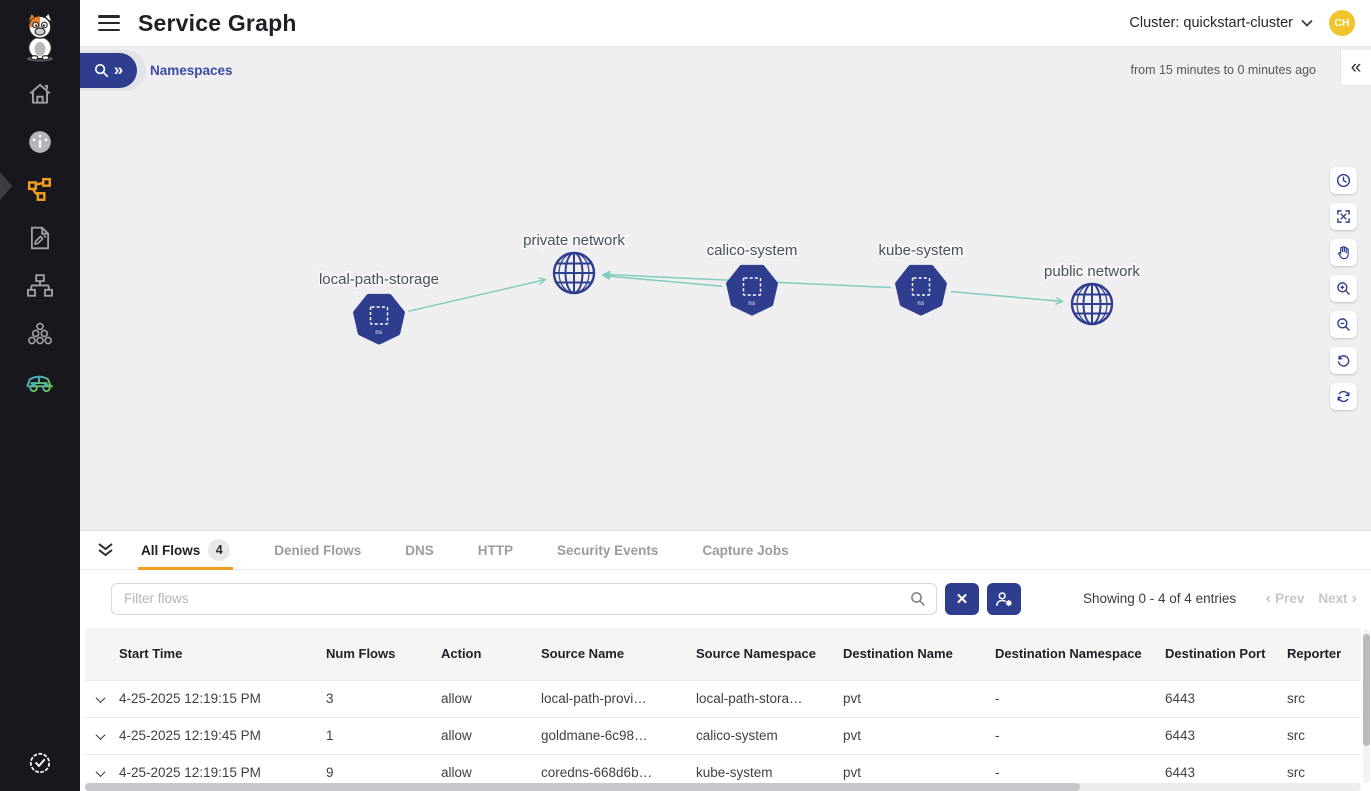  I want to click on right-panel-collapse-button: «, so click(1355, 68).